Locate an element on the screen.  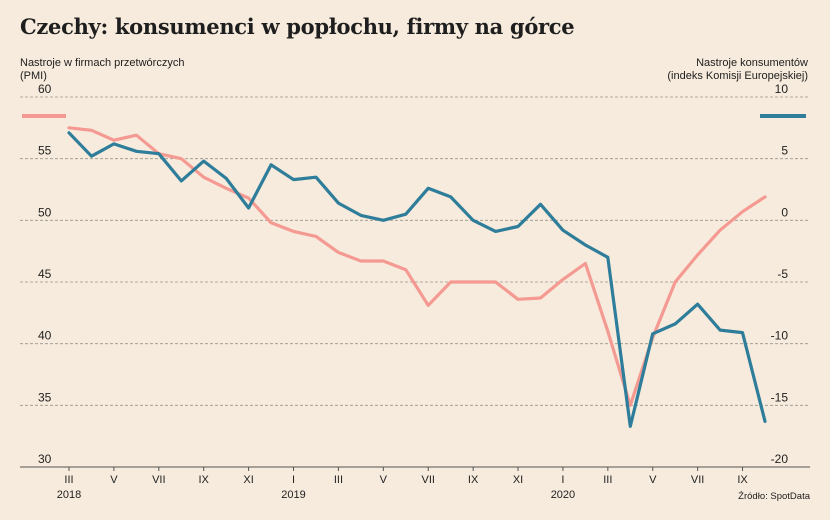
left-y-tick-label: 60 is located at coordinates (45, 89).